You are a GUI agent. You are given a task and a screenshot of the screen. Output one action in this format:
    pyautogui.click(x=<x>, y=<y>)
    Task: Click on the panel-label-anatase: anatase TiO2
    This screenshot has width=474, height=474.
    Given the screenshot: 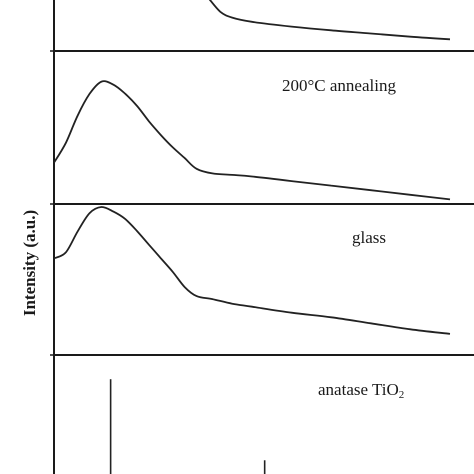 What is the action you would take?
    pyautogui.click(x=361, y=390)
    